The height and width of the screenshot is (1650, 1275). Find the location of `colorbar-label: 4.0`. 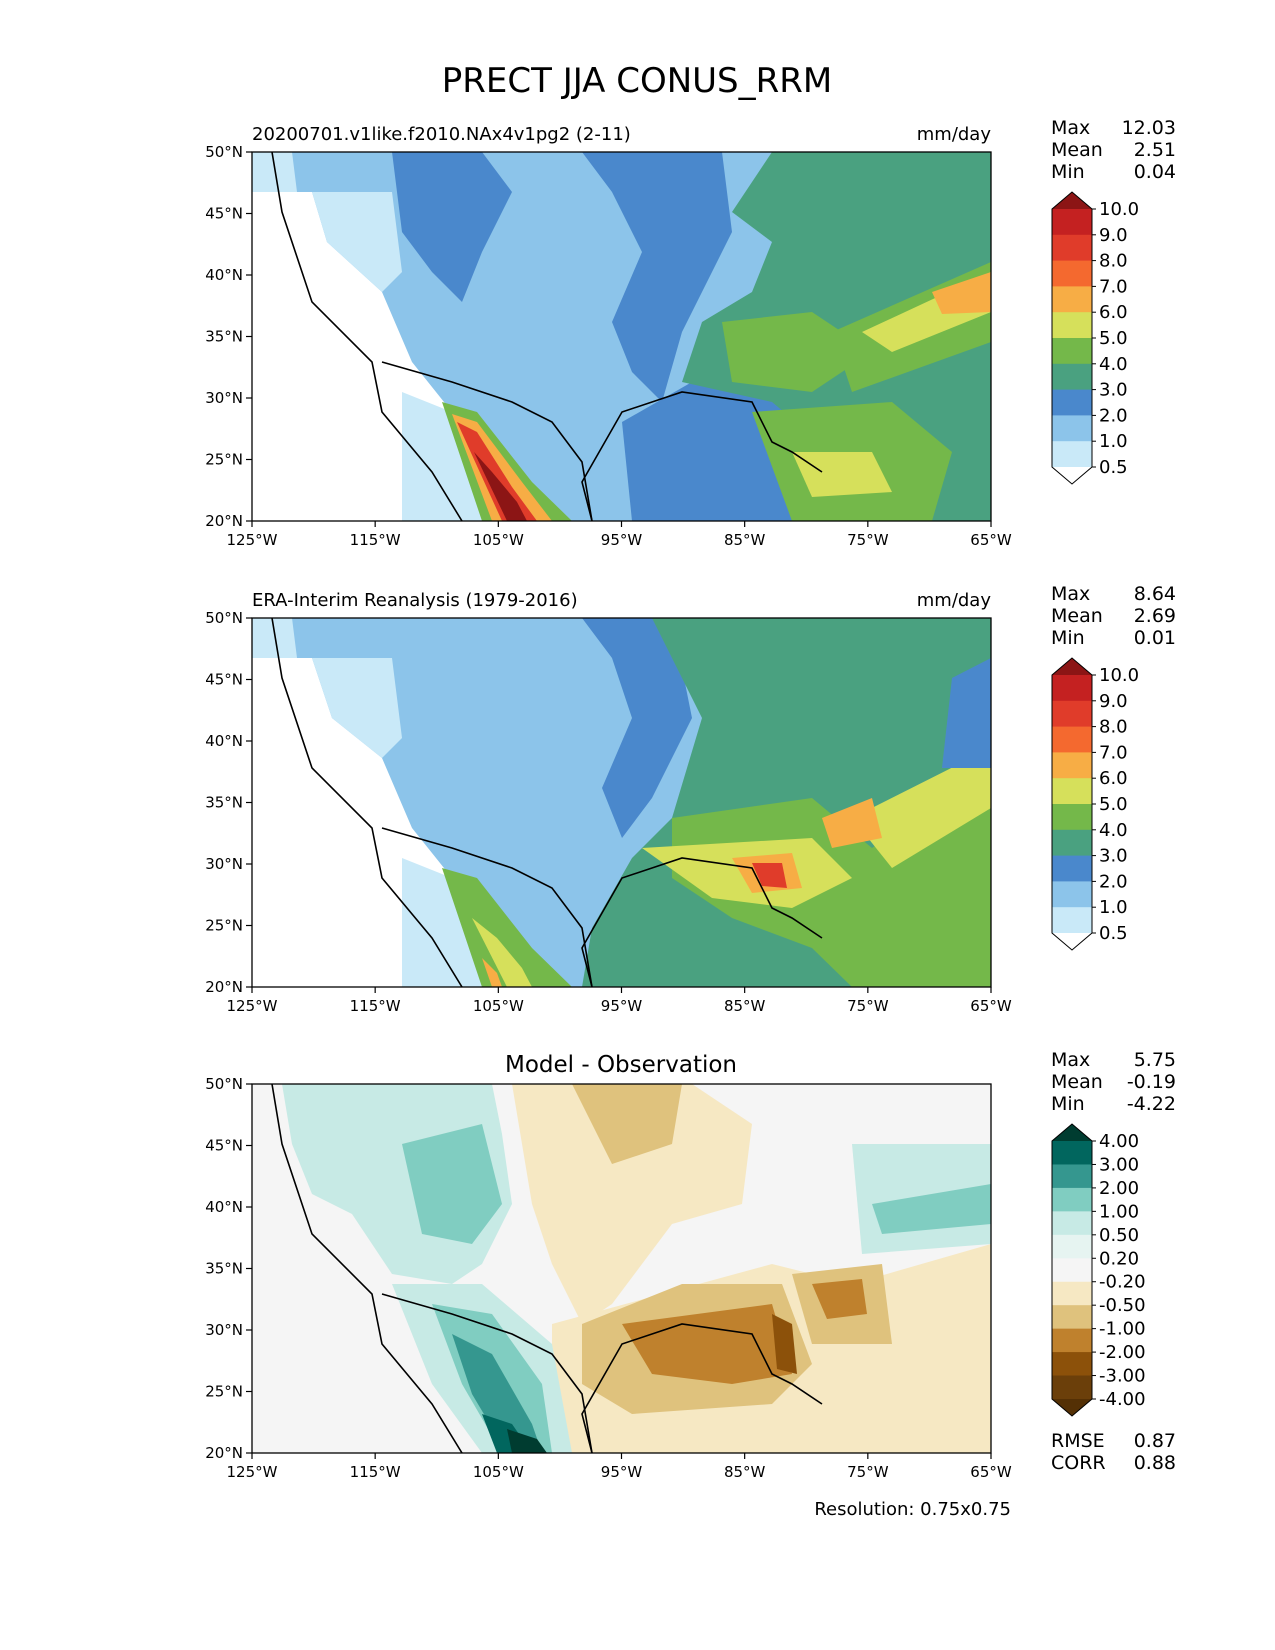

colorbar-label: 4.0 is located at coordinates (1113, 364).